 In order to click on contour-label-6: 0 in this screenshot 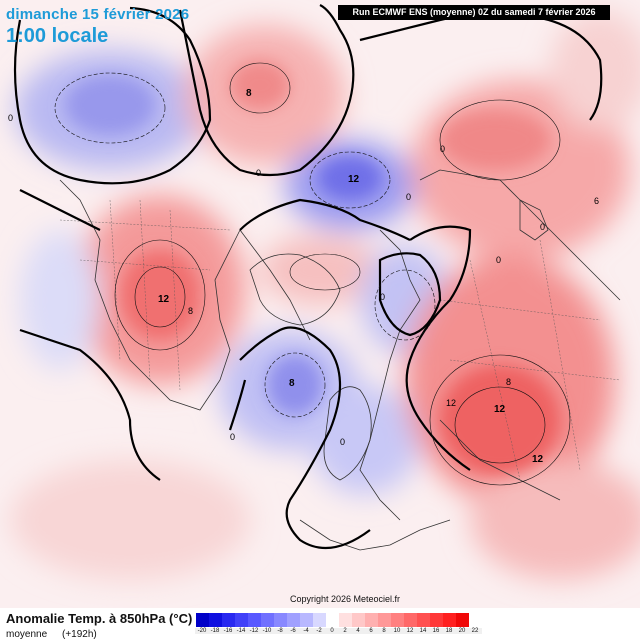, I will do `click(342, 442)`.